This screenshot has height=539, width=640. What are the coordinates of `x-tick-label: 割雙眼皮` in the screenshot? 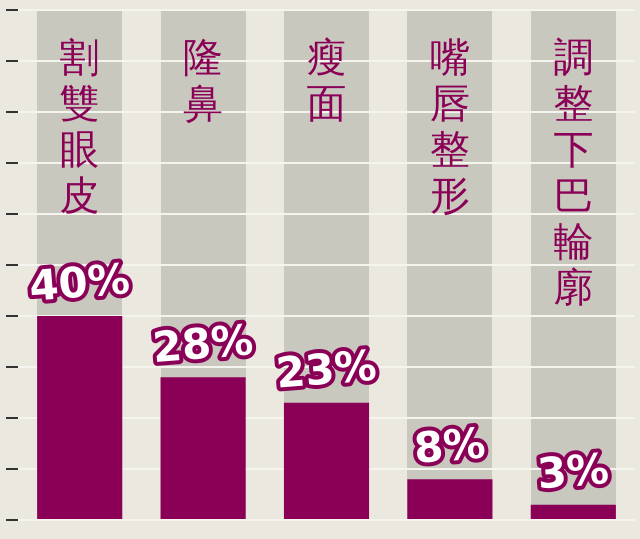 It's located at (79, 127).